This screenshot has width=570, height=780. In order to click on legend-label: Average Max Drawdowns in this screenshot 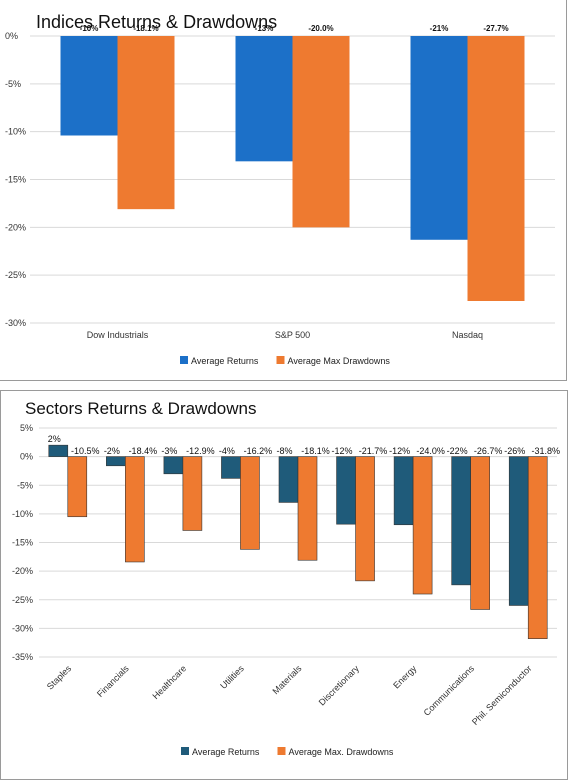, I will do `click(339, 361)`.